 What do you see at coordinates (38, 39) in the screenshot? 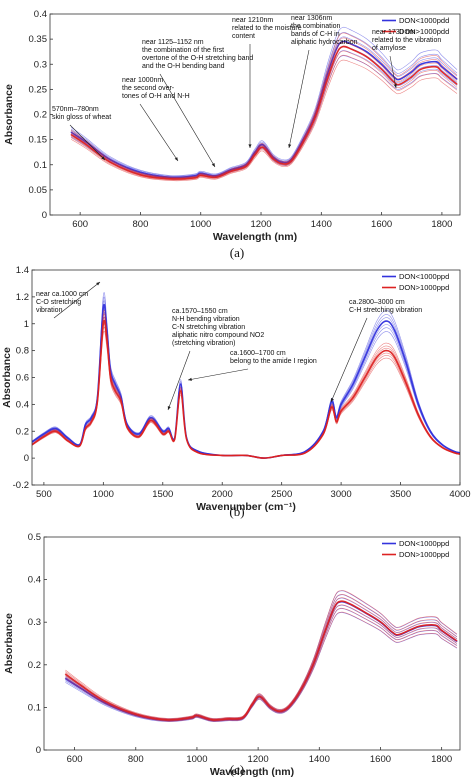
I see `y-tick-label: 0.35` at bounding box center [38, 39].